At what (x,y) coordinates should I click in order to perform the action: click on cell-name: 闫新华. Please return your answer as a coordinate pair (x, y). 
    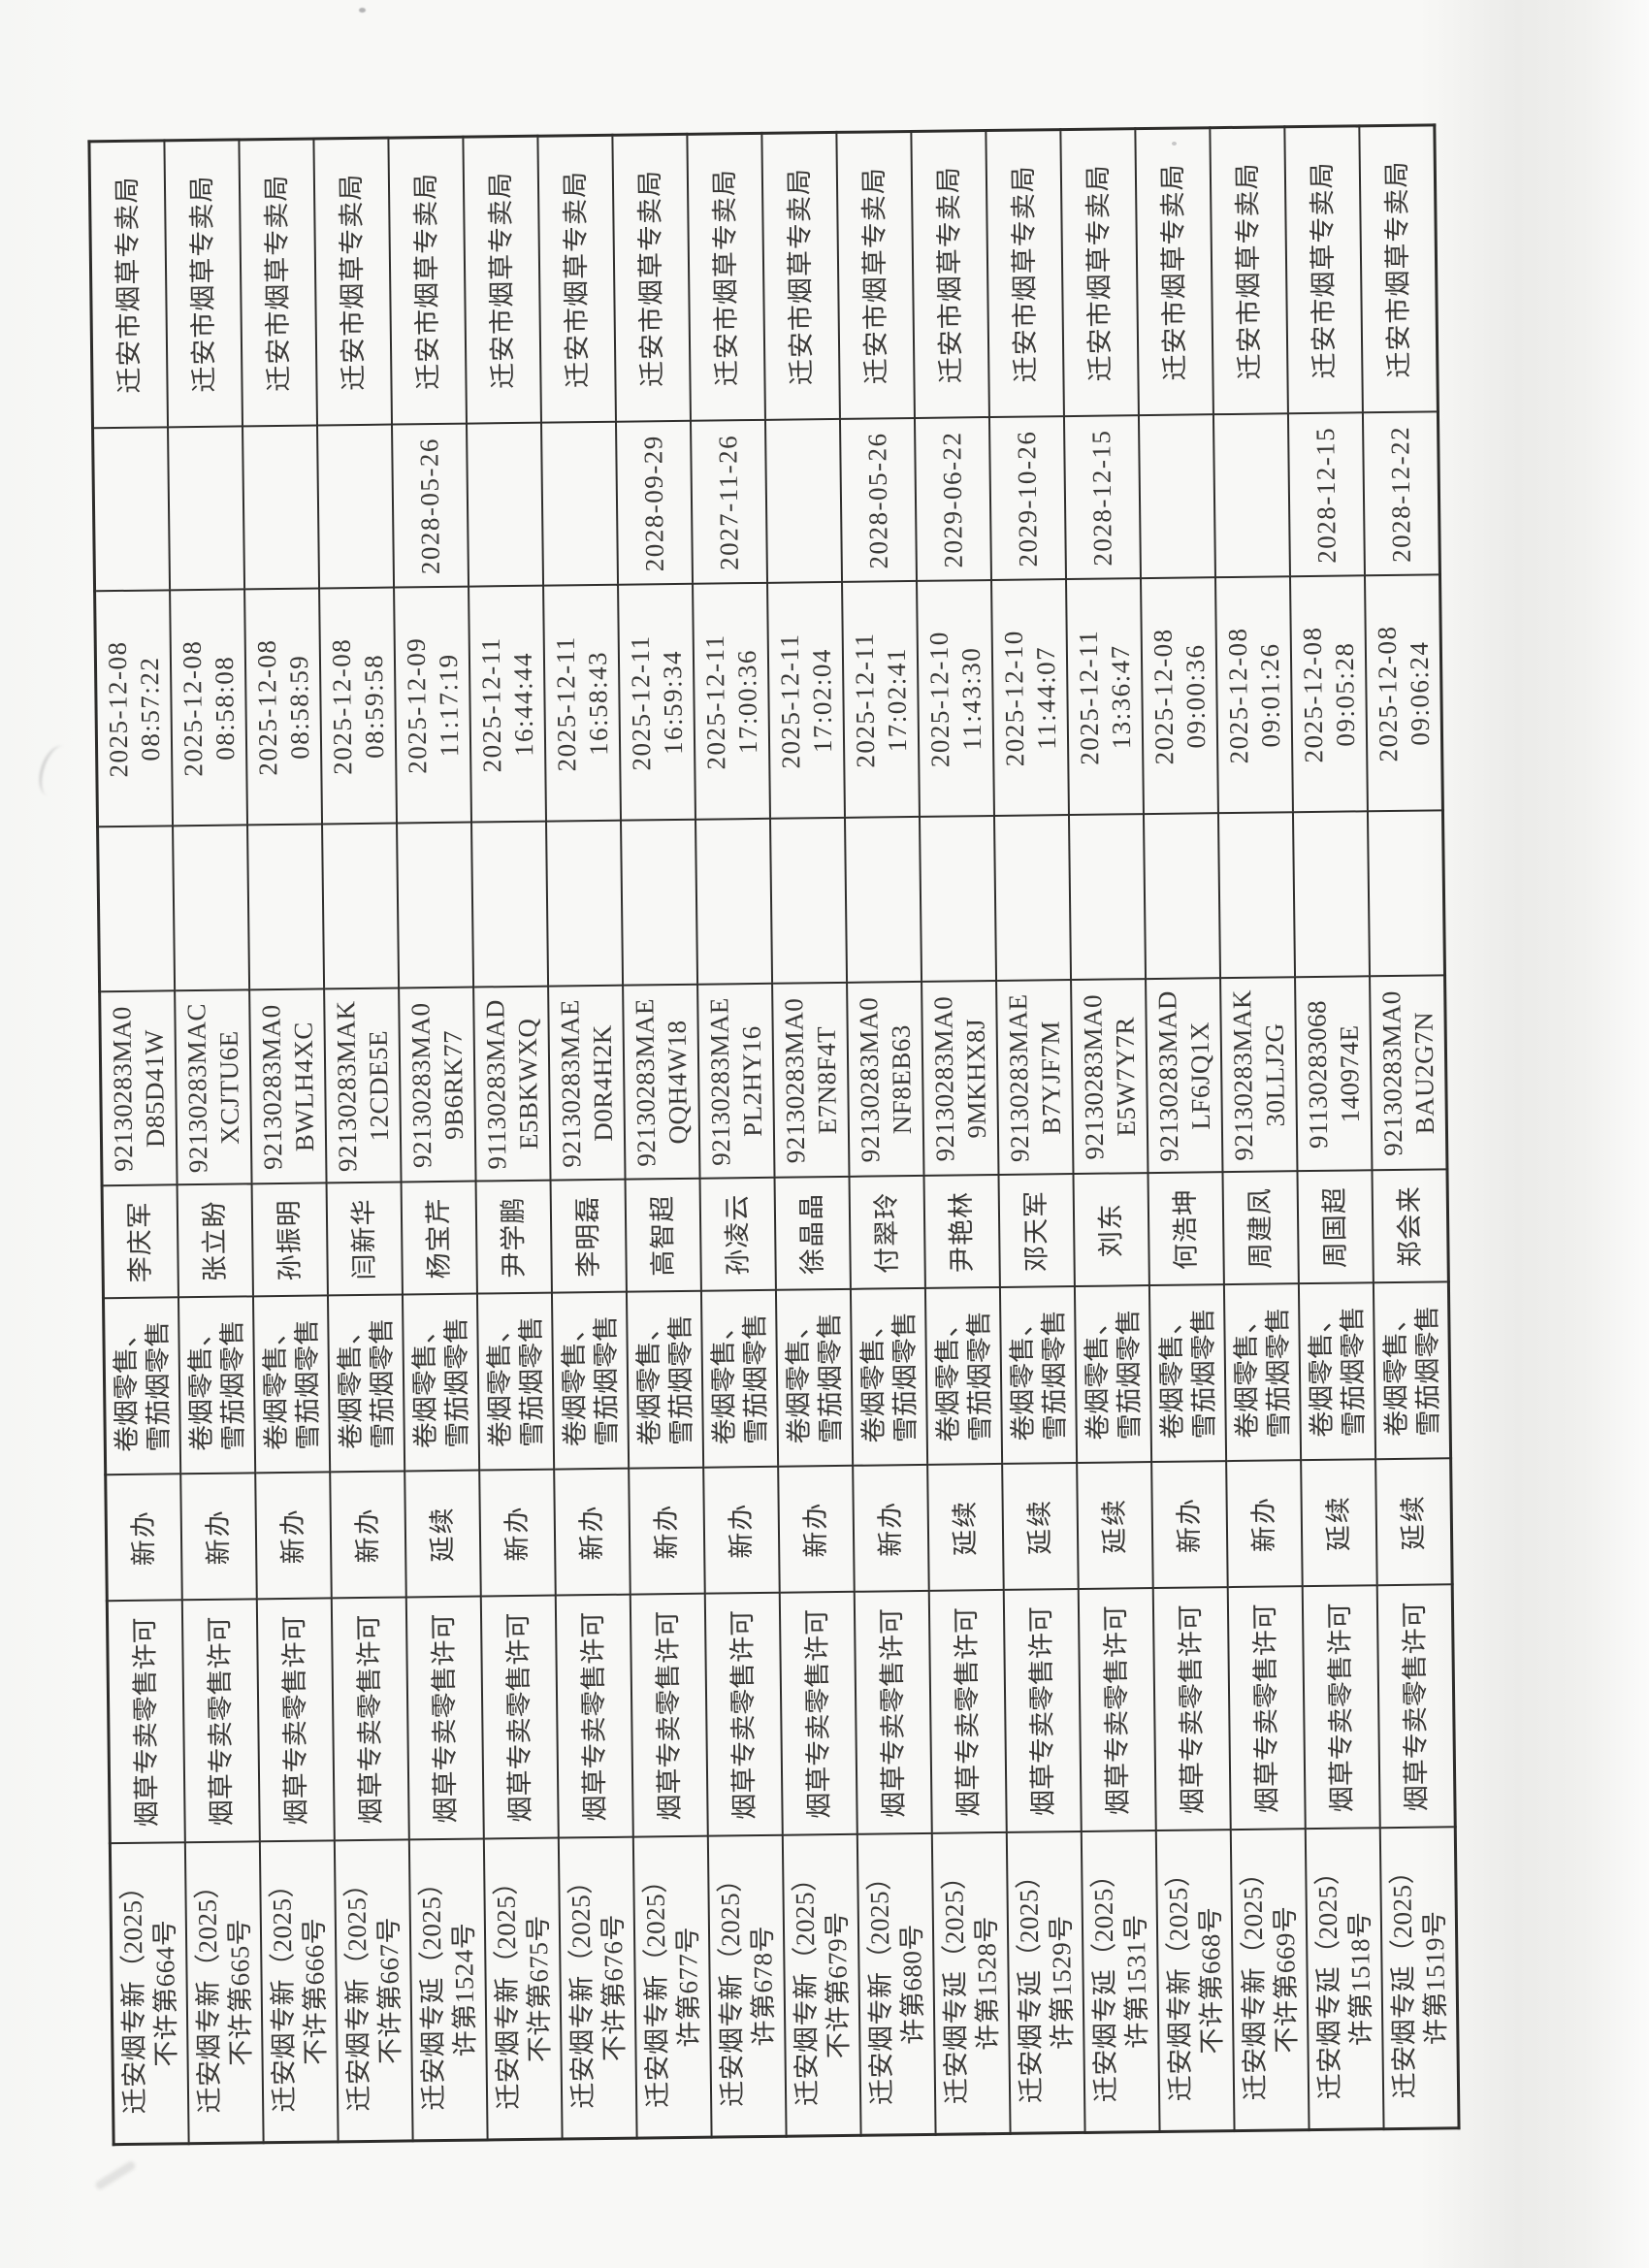
    Looking at the image, I should click on (364, 1239).